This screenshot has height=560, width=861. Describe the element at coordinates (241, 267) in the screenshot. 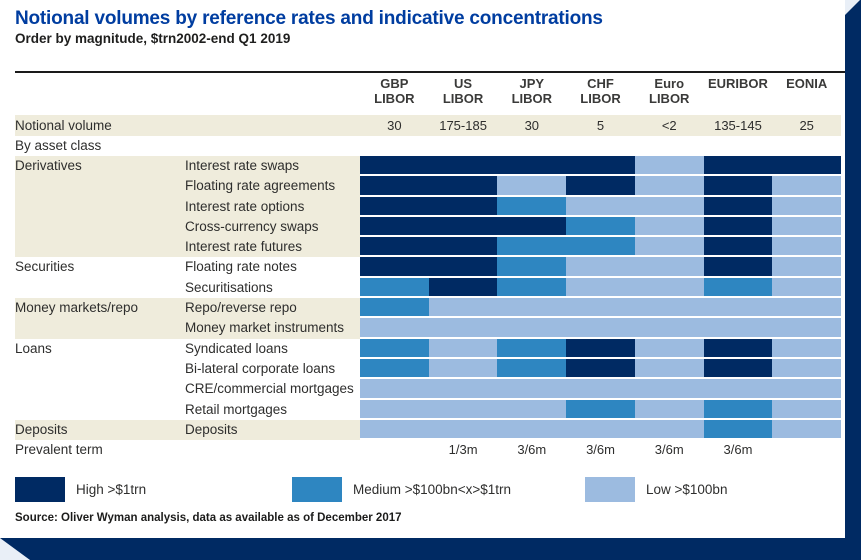

I see `item-label: Floating rate notes` at that location.